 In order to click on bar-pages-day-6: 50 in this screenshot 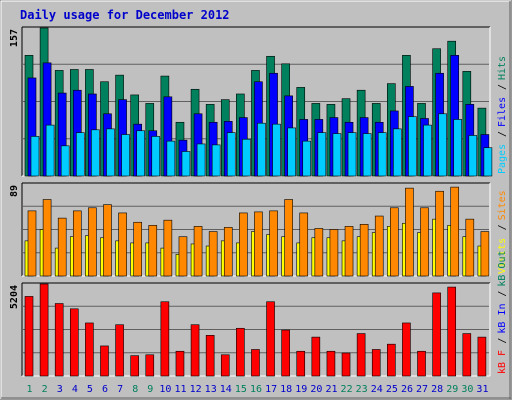, I will do `click(110, 152)`.